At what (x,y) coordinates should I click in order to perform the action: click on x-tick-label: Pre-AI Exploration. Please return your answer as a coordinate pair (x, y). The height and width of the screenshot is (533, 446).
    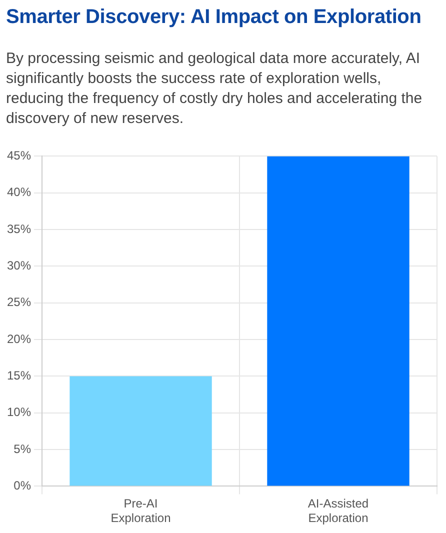
    Looking at the image, I should click on (140, 511).